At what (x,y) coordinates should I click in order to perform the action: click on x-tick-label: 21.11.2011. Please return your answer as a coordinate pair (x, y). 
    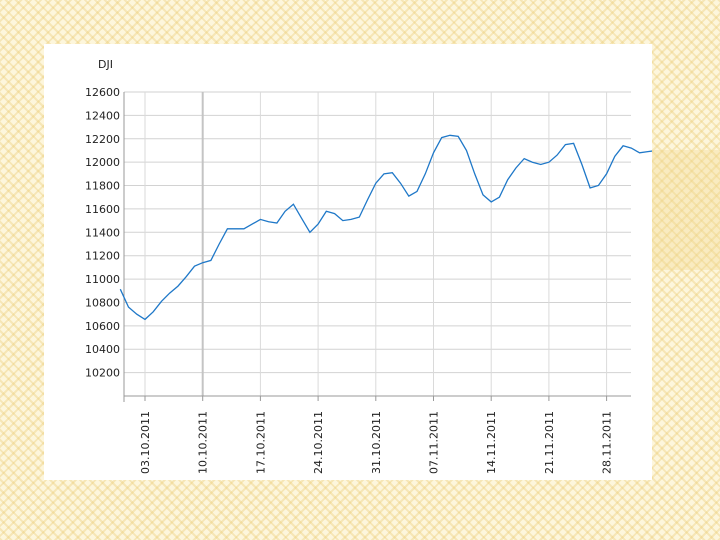
    Looking at the image, I should click on (549, 442).